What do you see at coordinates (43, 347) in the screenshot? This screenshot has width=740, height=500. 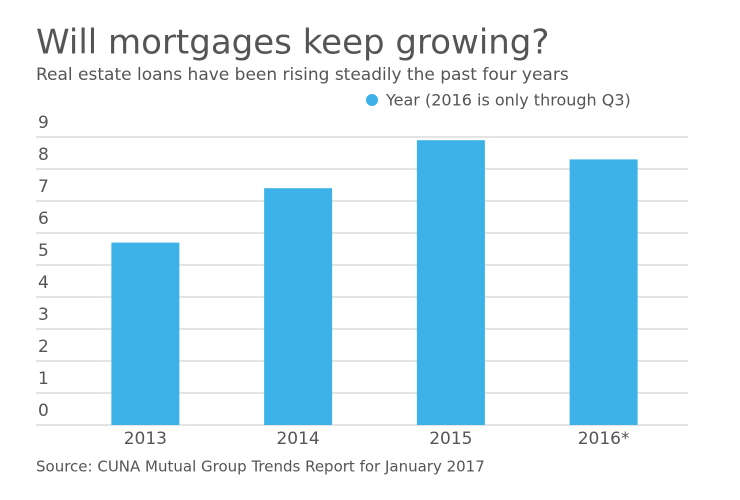 I see `y-tick-label: 2` at bounding box center [43, 347].